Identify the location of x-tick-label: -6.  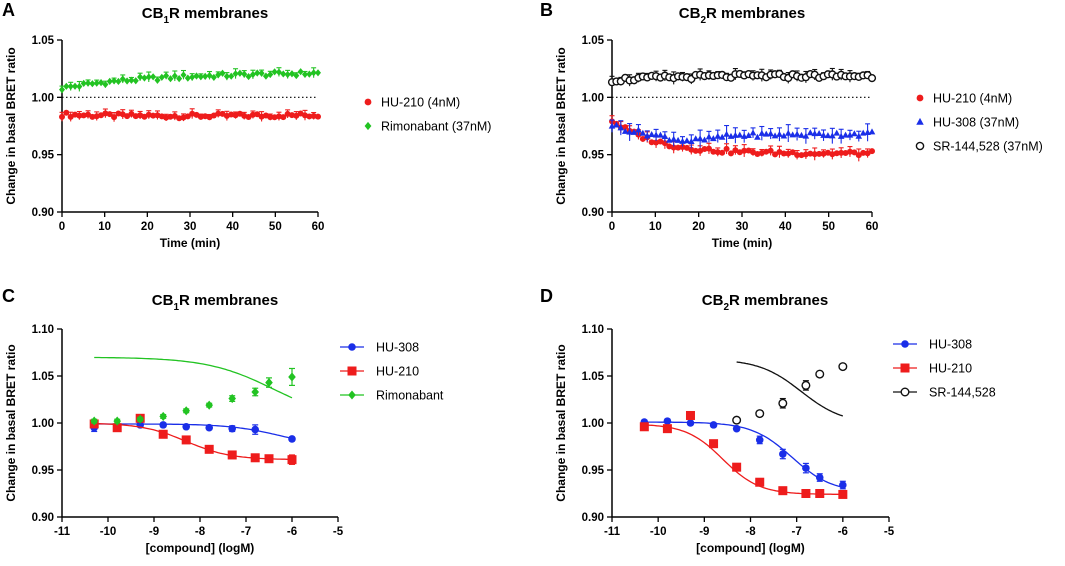
(292, 532).